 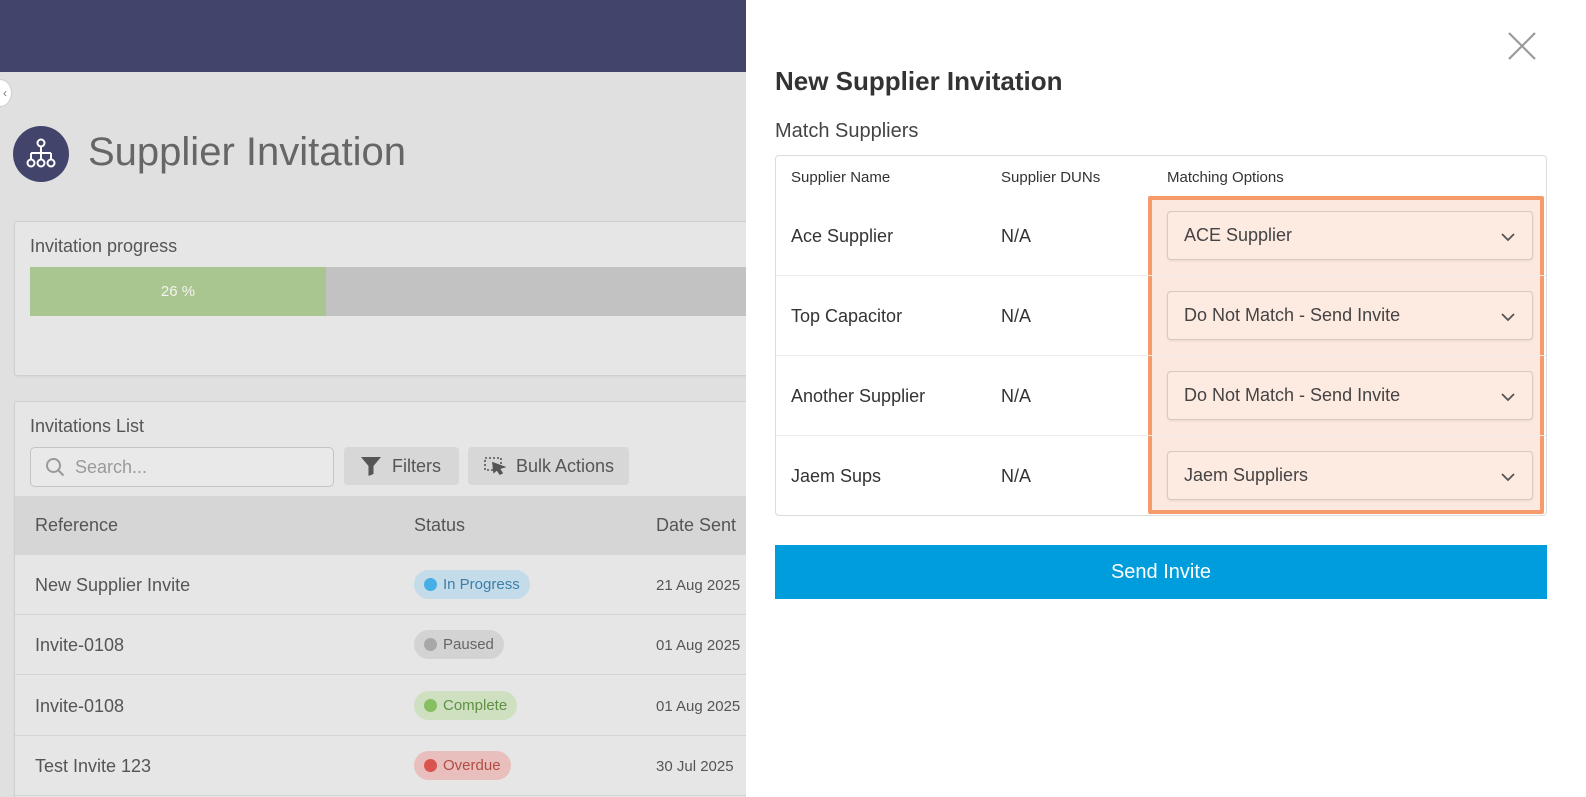 I want to click on send-invite-button: Send Invite, so click(x=1161, y=572).